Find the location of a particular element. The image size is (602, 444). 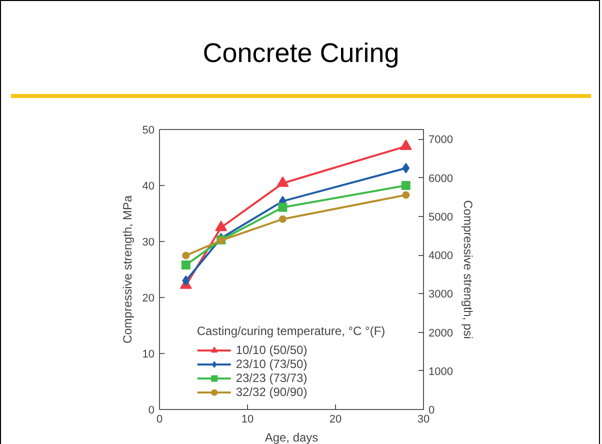

y2-tick-label: 4000 is located at coordinates (440, 256).